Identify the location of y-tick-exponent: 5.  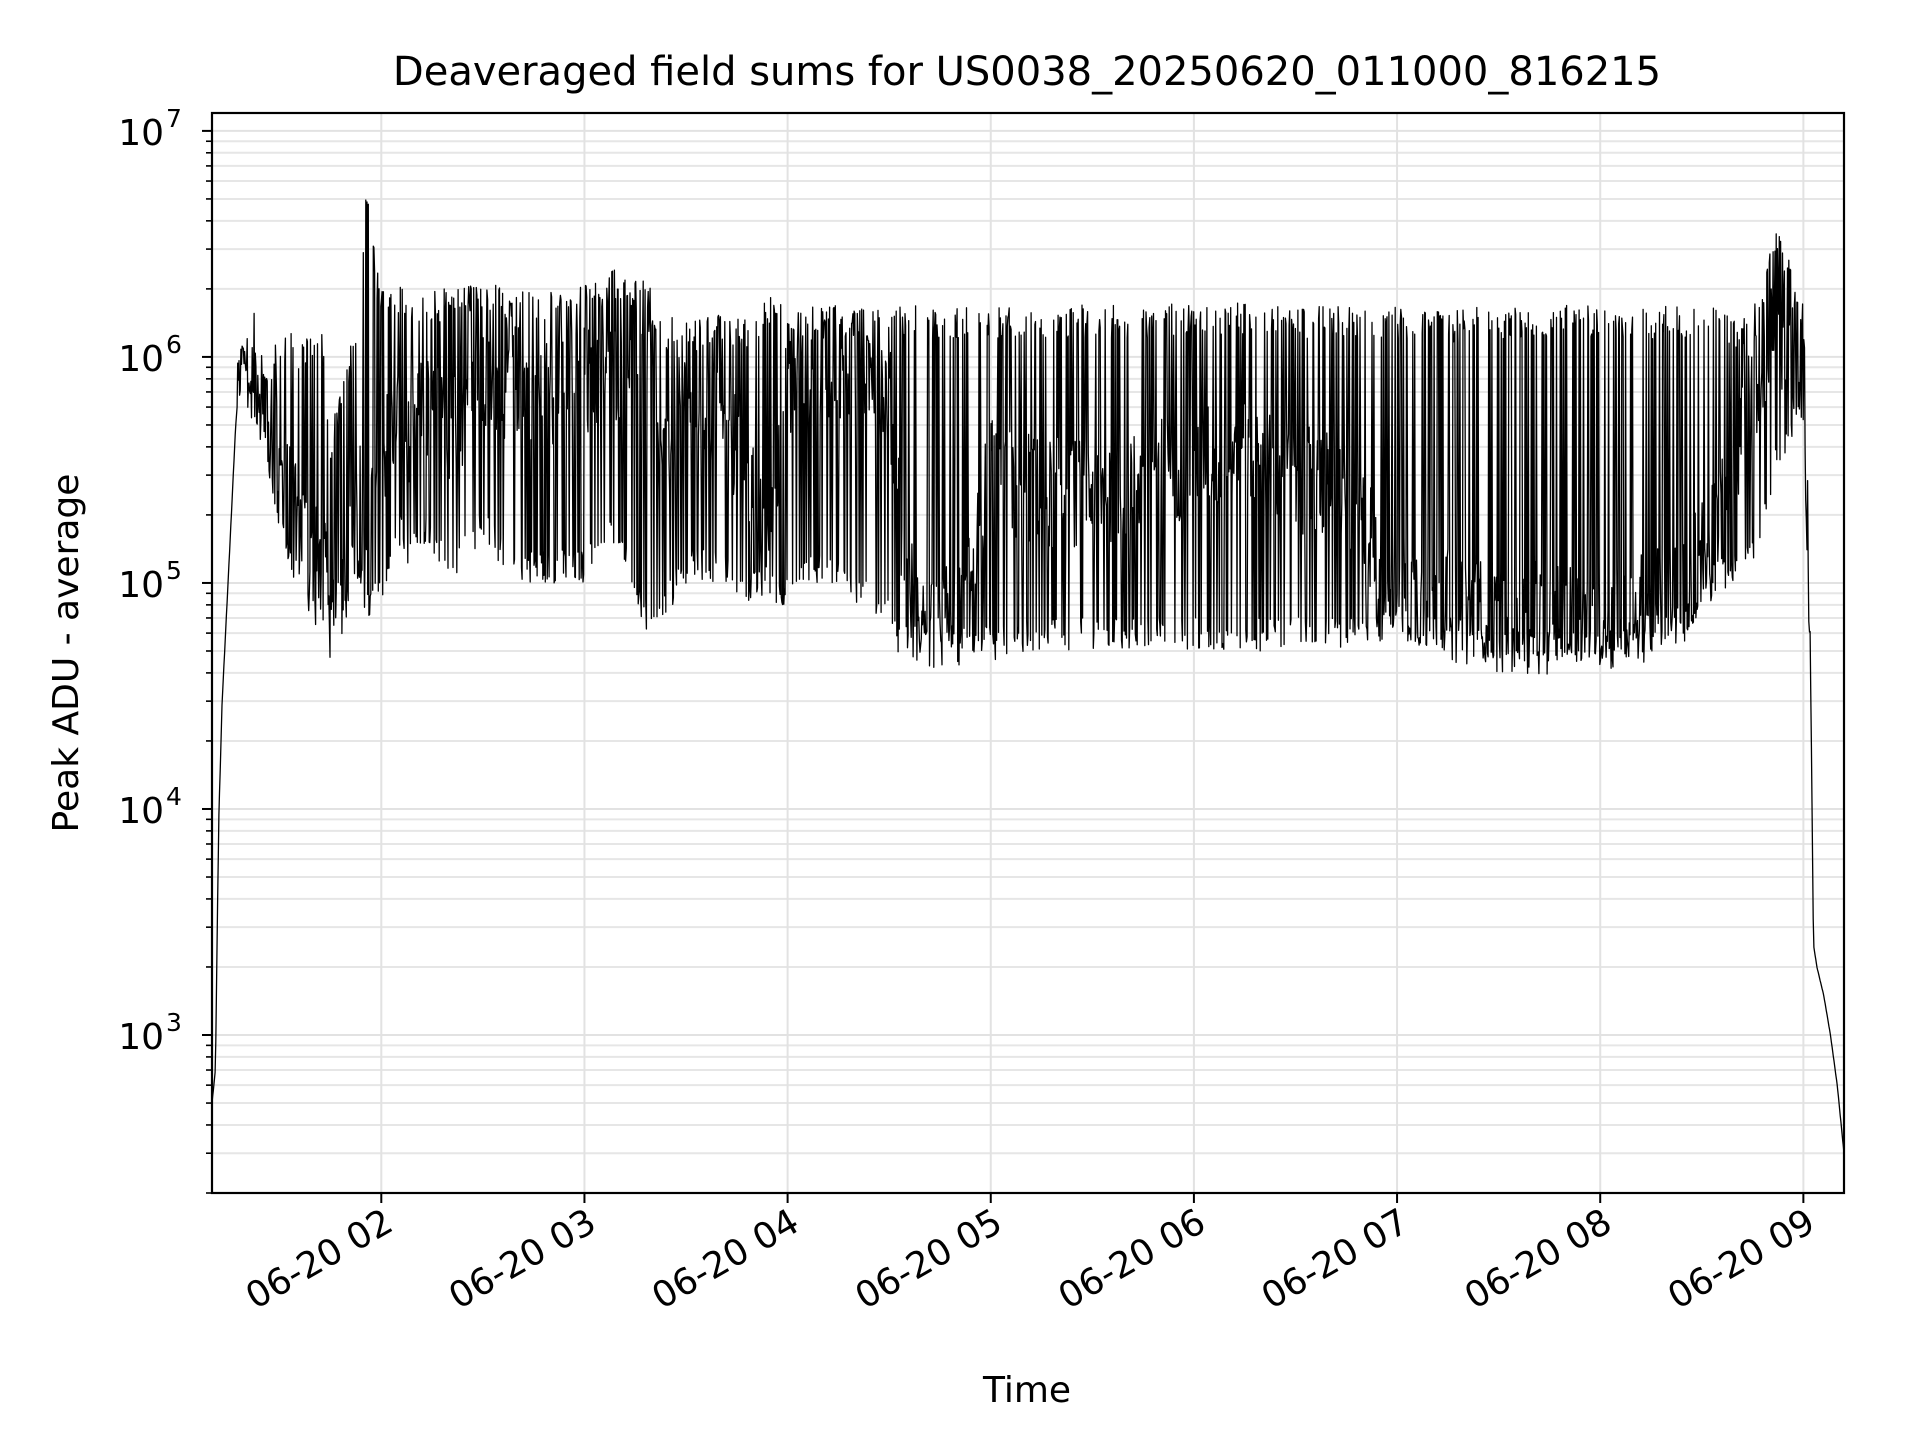
(174, 570).